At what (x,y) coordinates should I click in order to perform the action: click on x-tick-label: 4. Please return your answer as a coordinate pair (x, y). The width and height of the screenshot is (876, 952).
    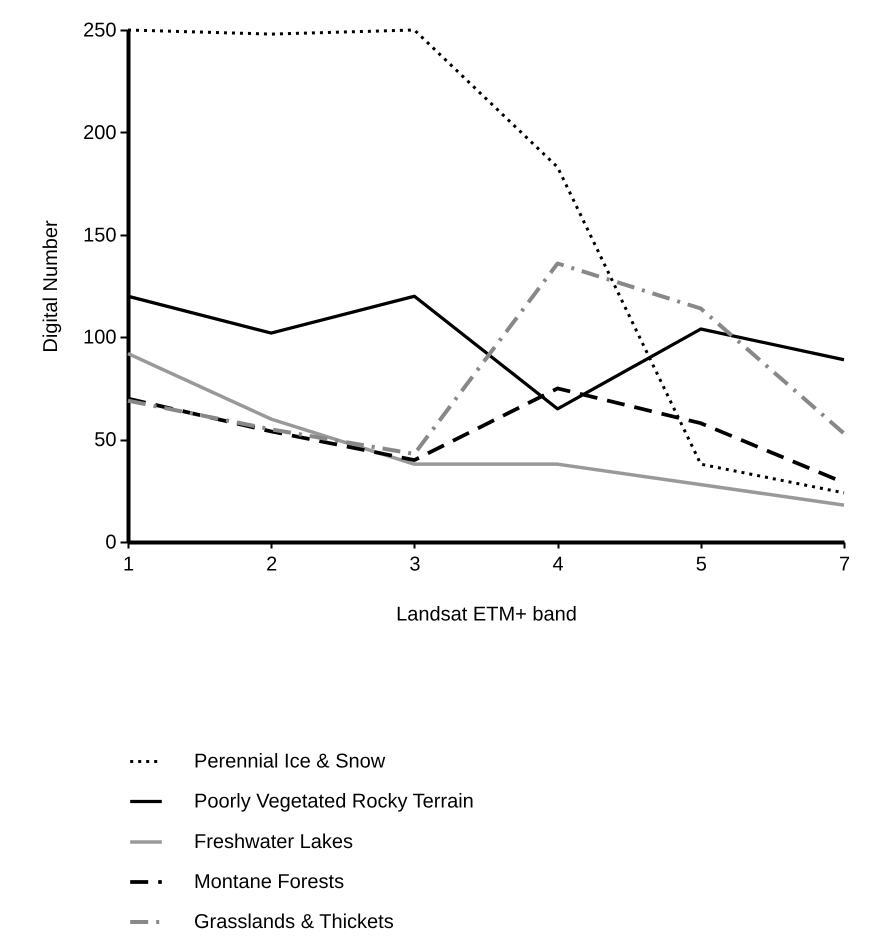
    Looking at the image, I should click on (558, 565).